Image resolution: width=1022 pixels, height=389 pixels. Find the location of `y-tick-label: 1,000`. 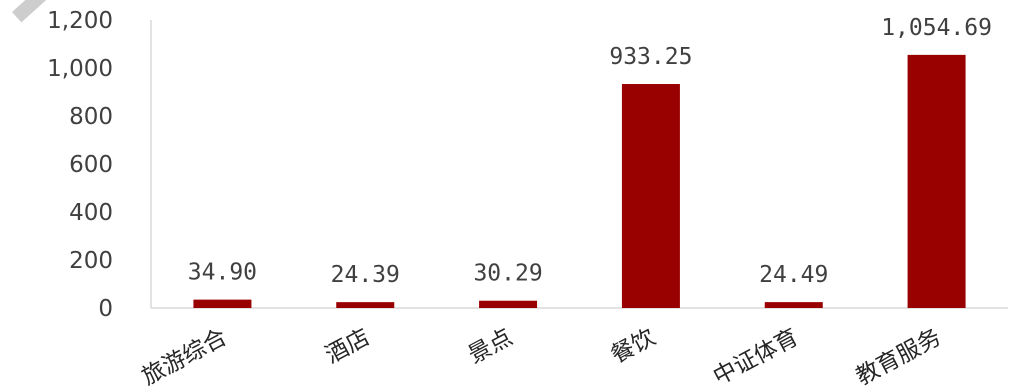

y-tick-label: 1,000 is located at coordinates (80, 69).